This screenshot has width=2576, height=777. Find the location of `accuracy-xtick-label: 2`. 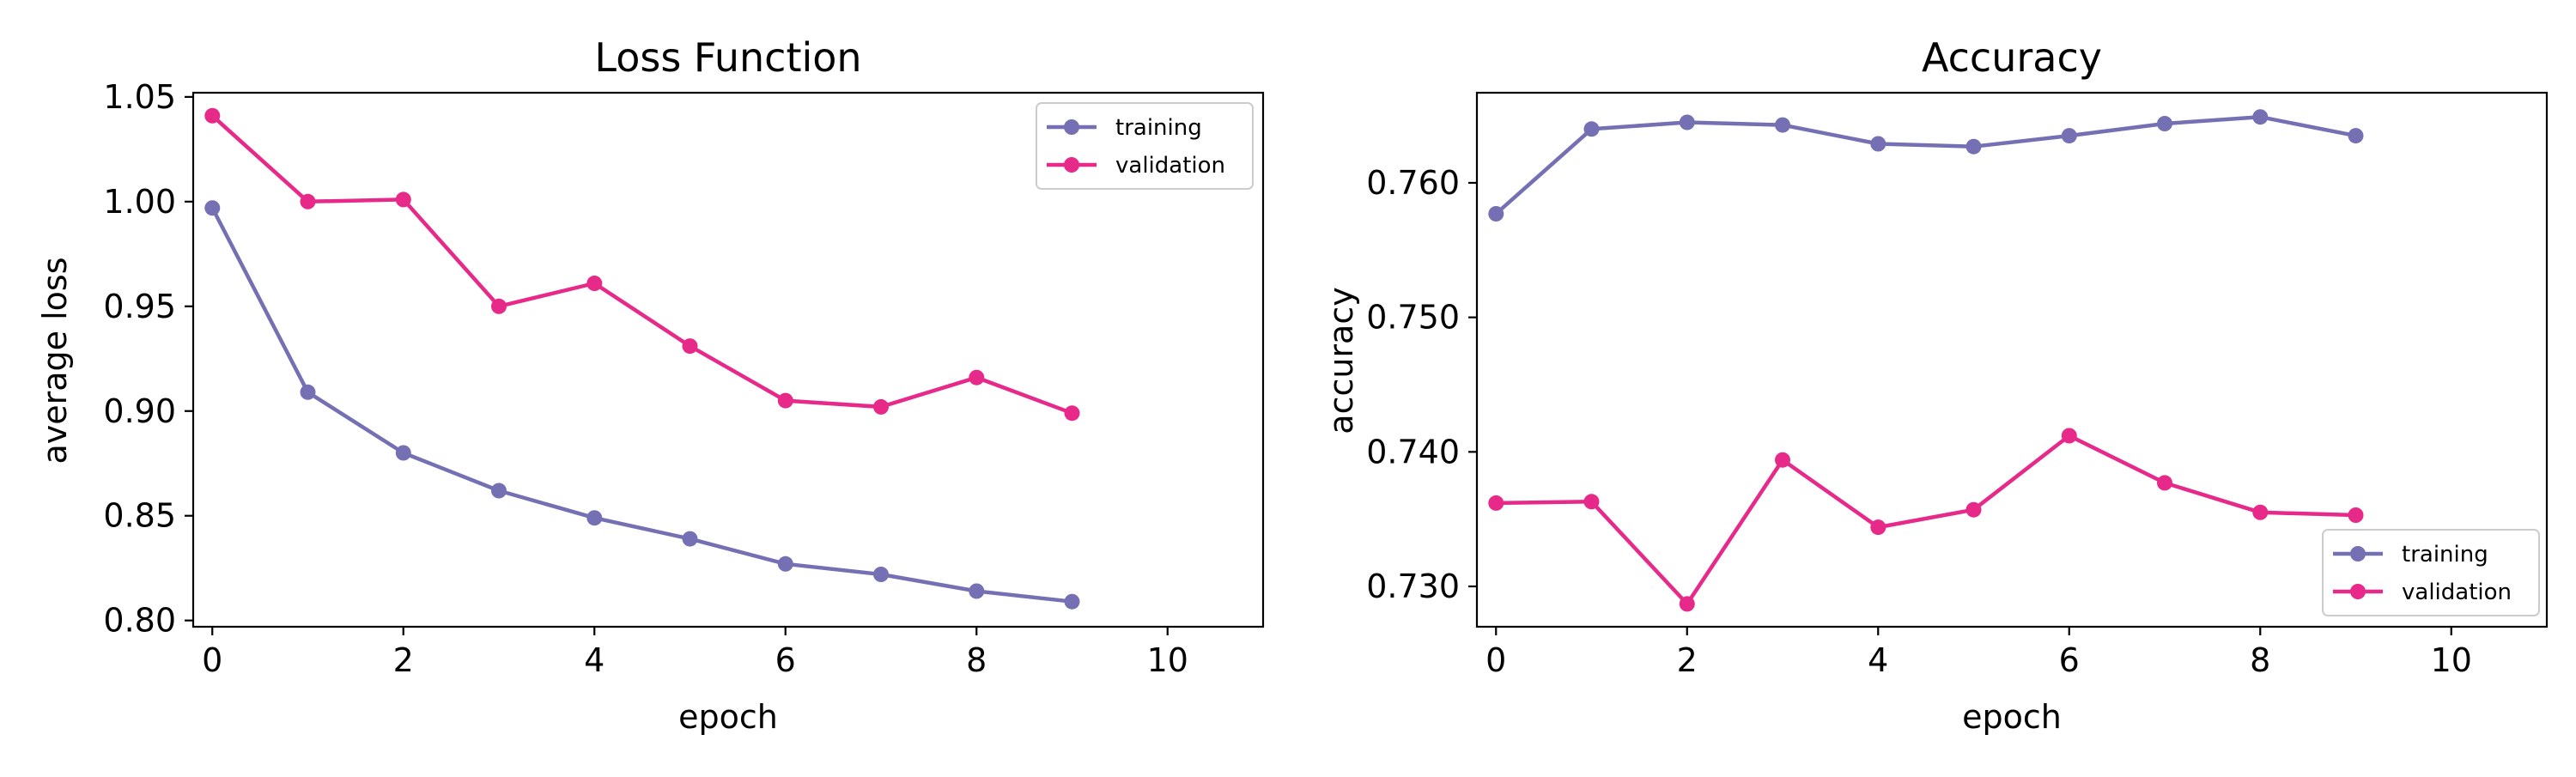

accuracy-xtick-label: 2 is located at coordinates (1687, 660).